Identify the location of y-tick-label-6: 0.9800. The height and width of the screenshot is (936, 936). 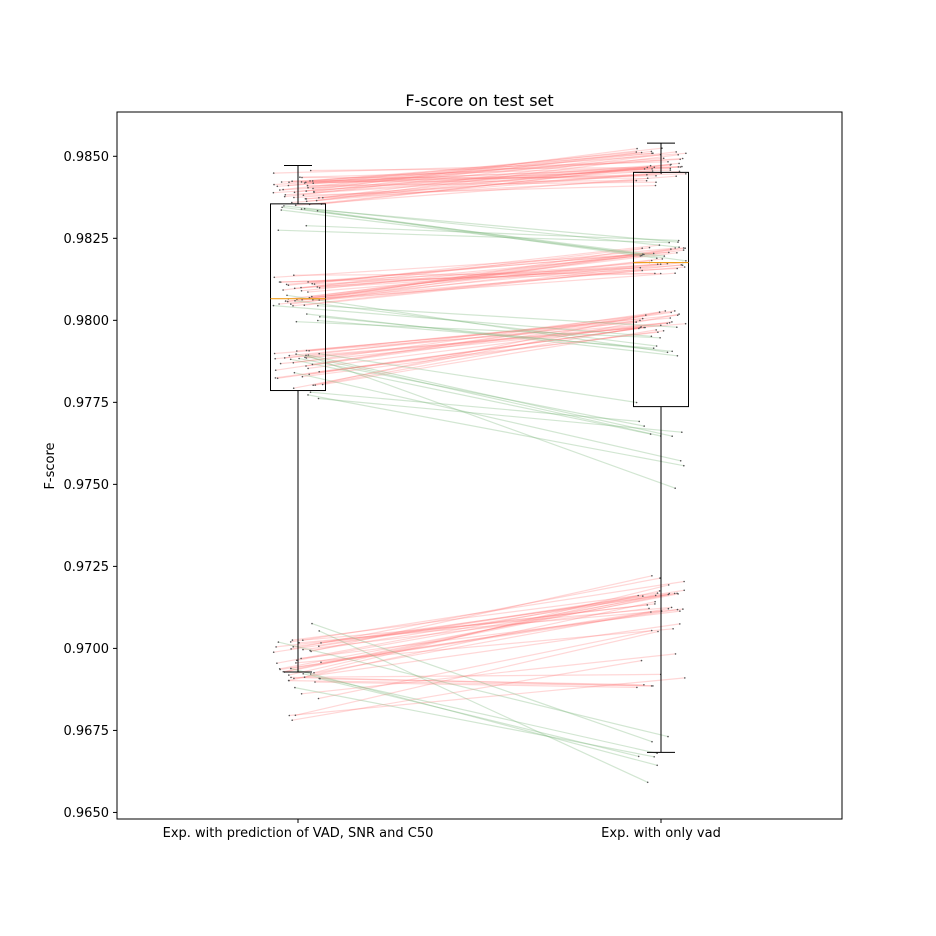
(87, 321).